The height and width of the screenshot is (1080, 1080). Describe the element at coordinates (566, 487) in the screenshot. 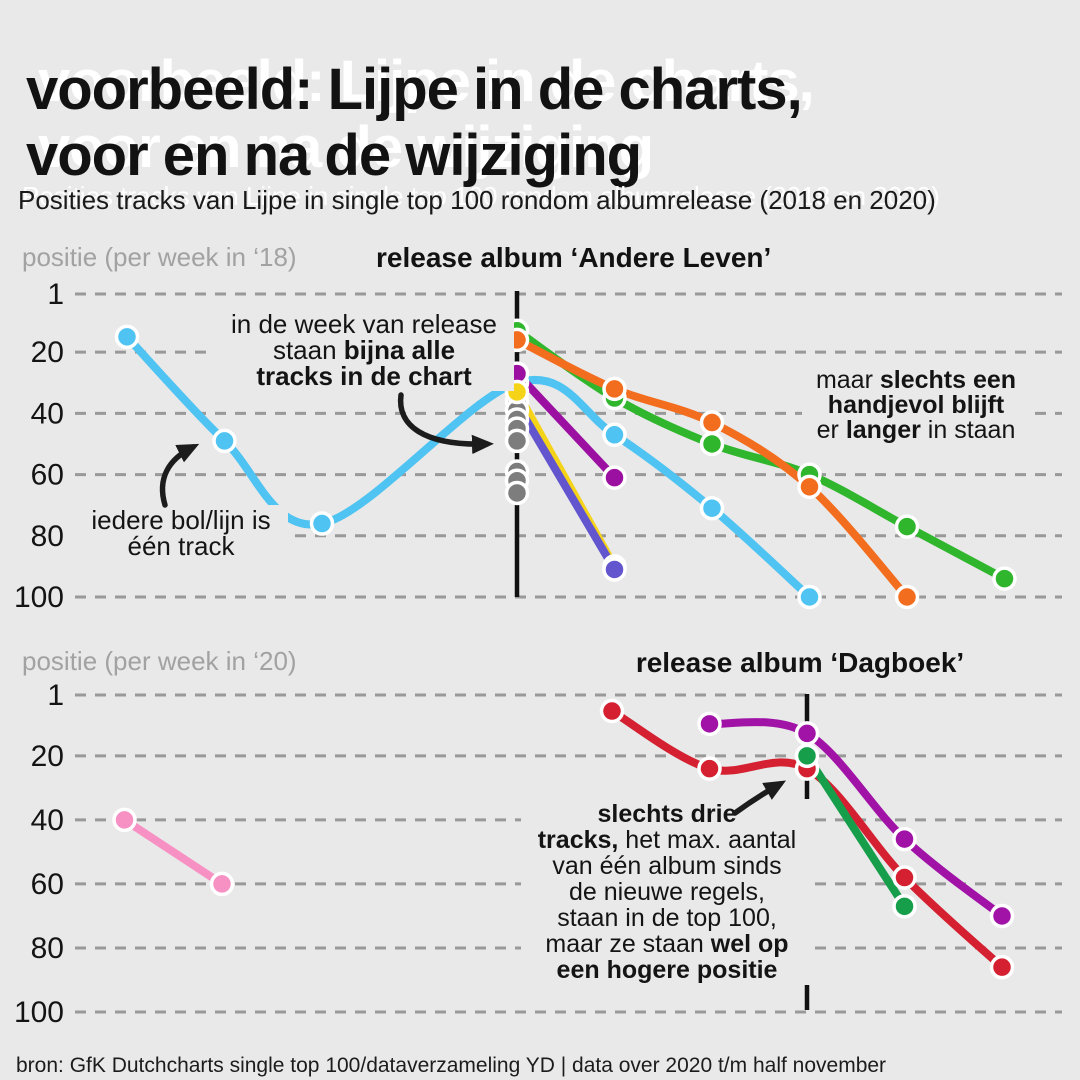

I see `track-indigo-line` at that location.